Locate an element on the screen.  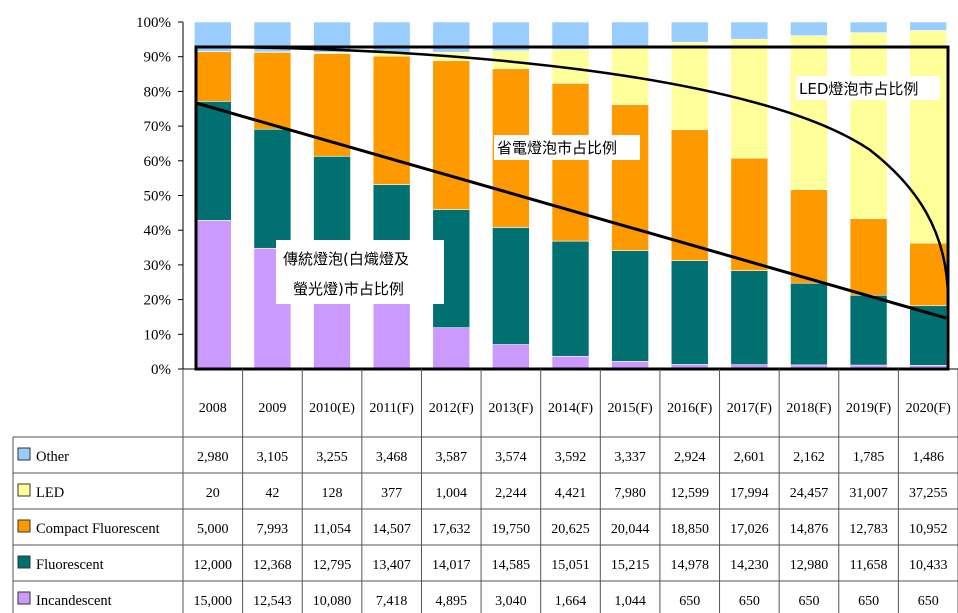
table-cell-other: 2,162 is located at coordinates (809, 457).